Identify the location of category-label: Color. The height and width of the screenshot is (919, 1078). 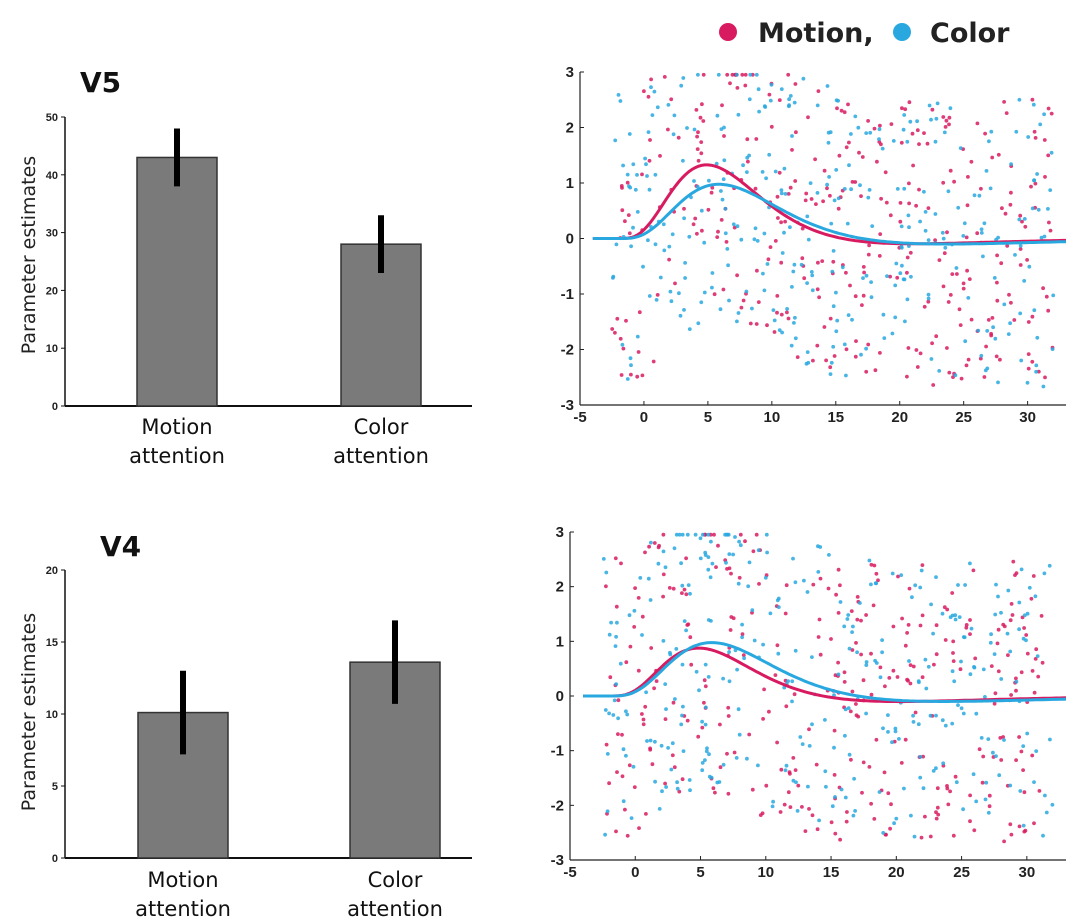
(381, 427).